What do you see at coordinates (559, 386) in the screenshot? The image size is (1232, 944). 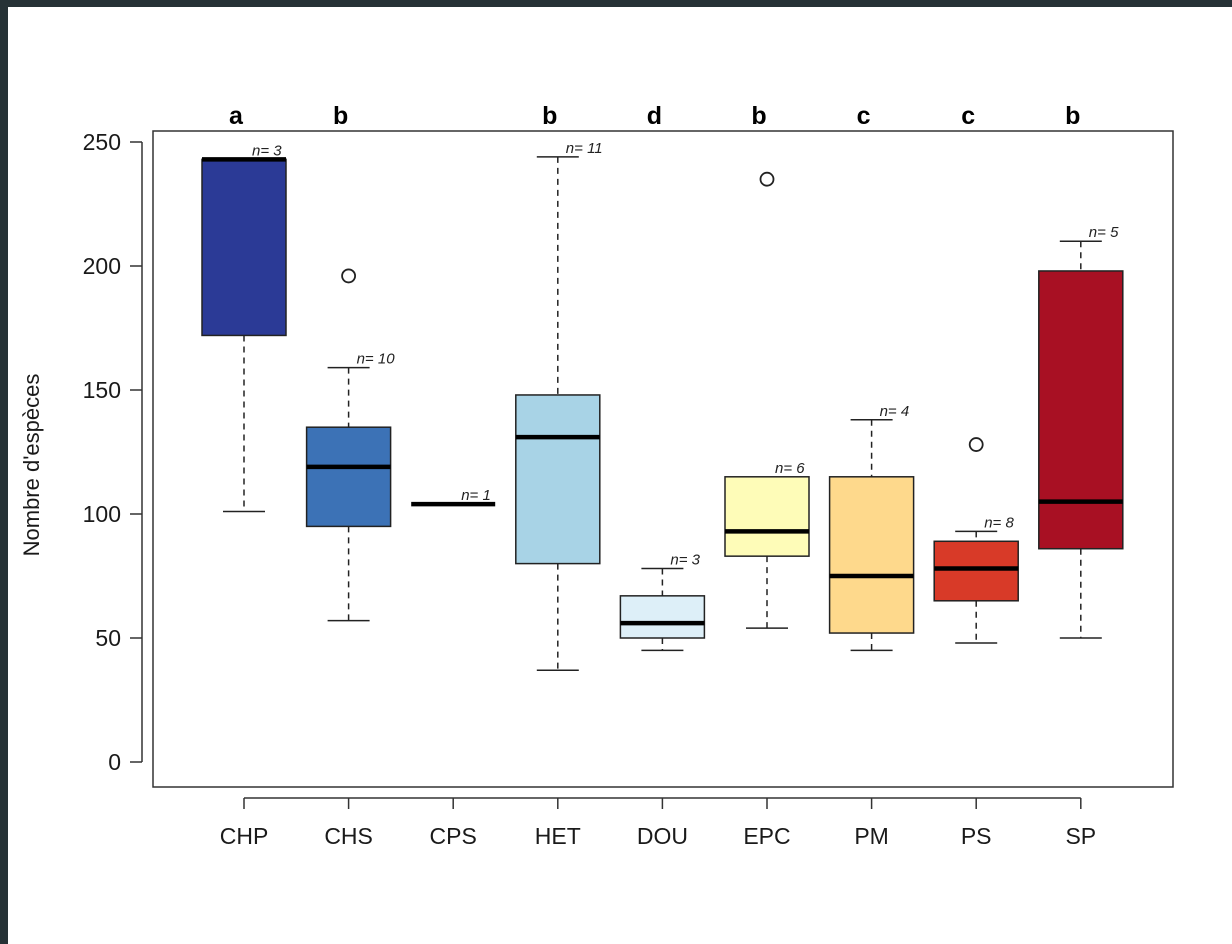 I see `box-group-het: n= 11 b` at bounding box center [559, 386].